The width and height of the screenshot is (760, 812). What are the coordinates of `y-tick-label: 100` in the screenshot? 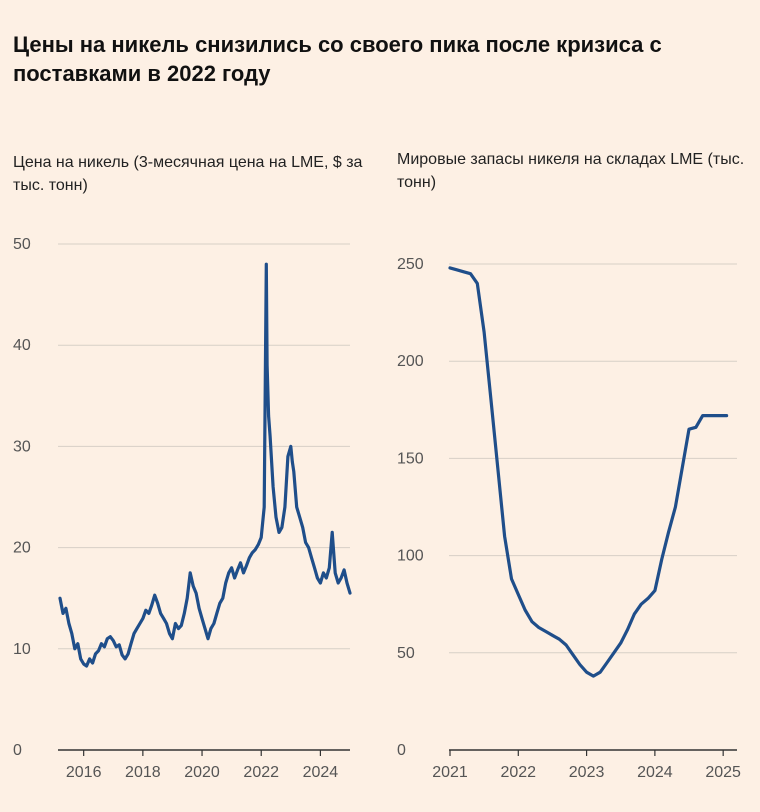 It's located at (410, 556).